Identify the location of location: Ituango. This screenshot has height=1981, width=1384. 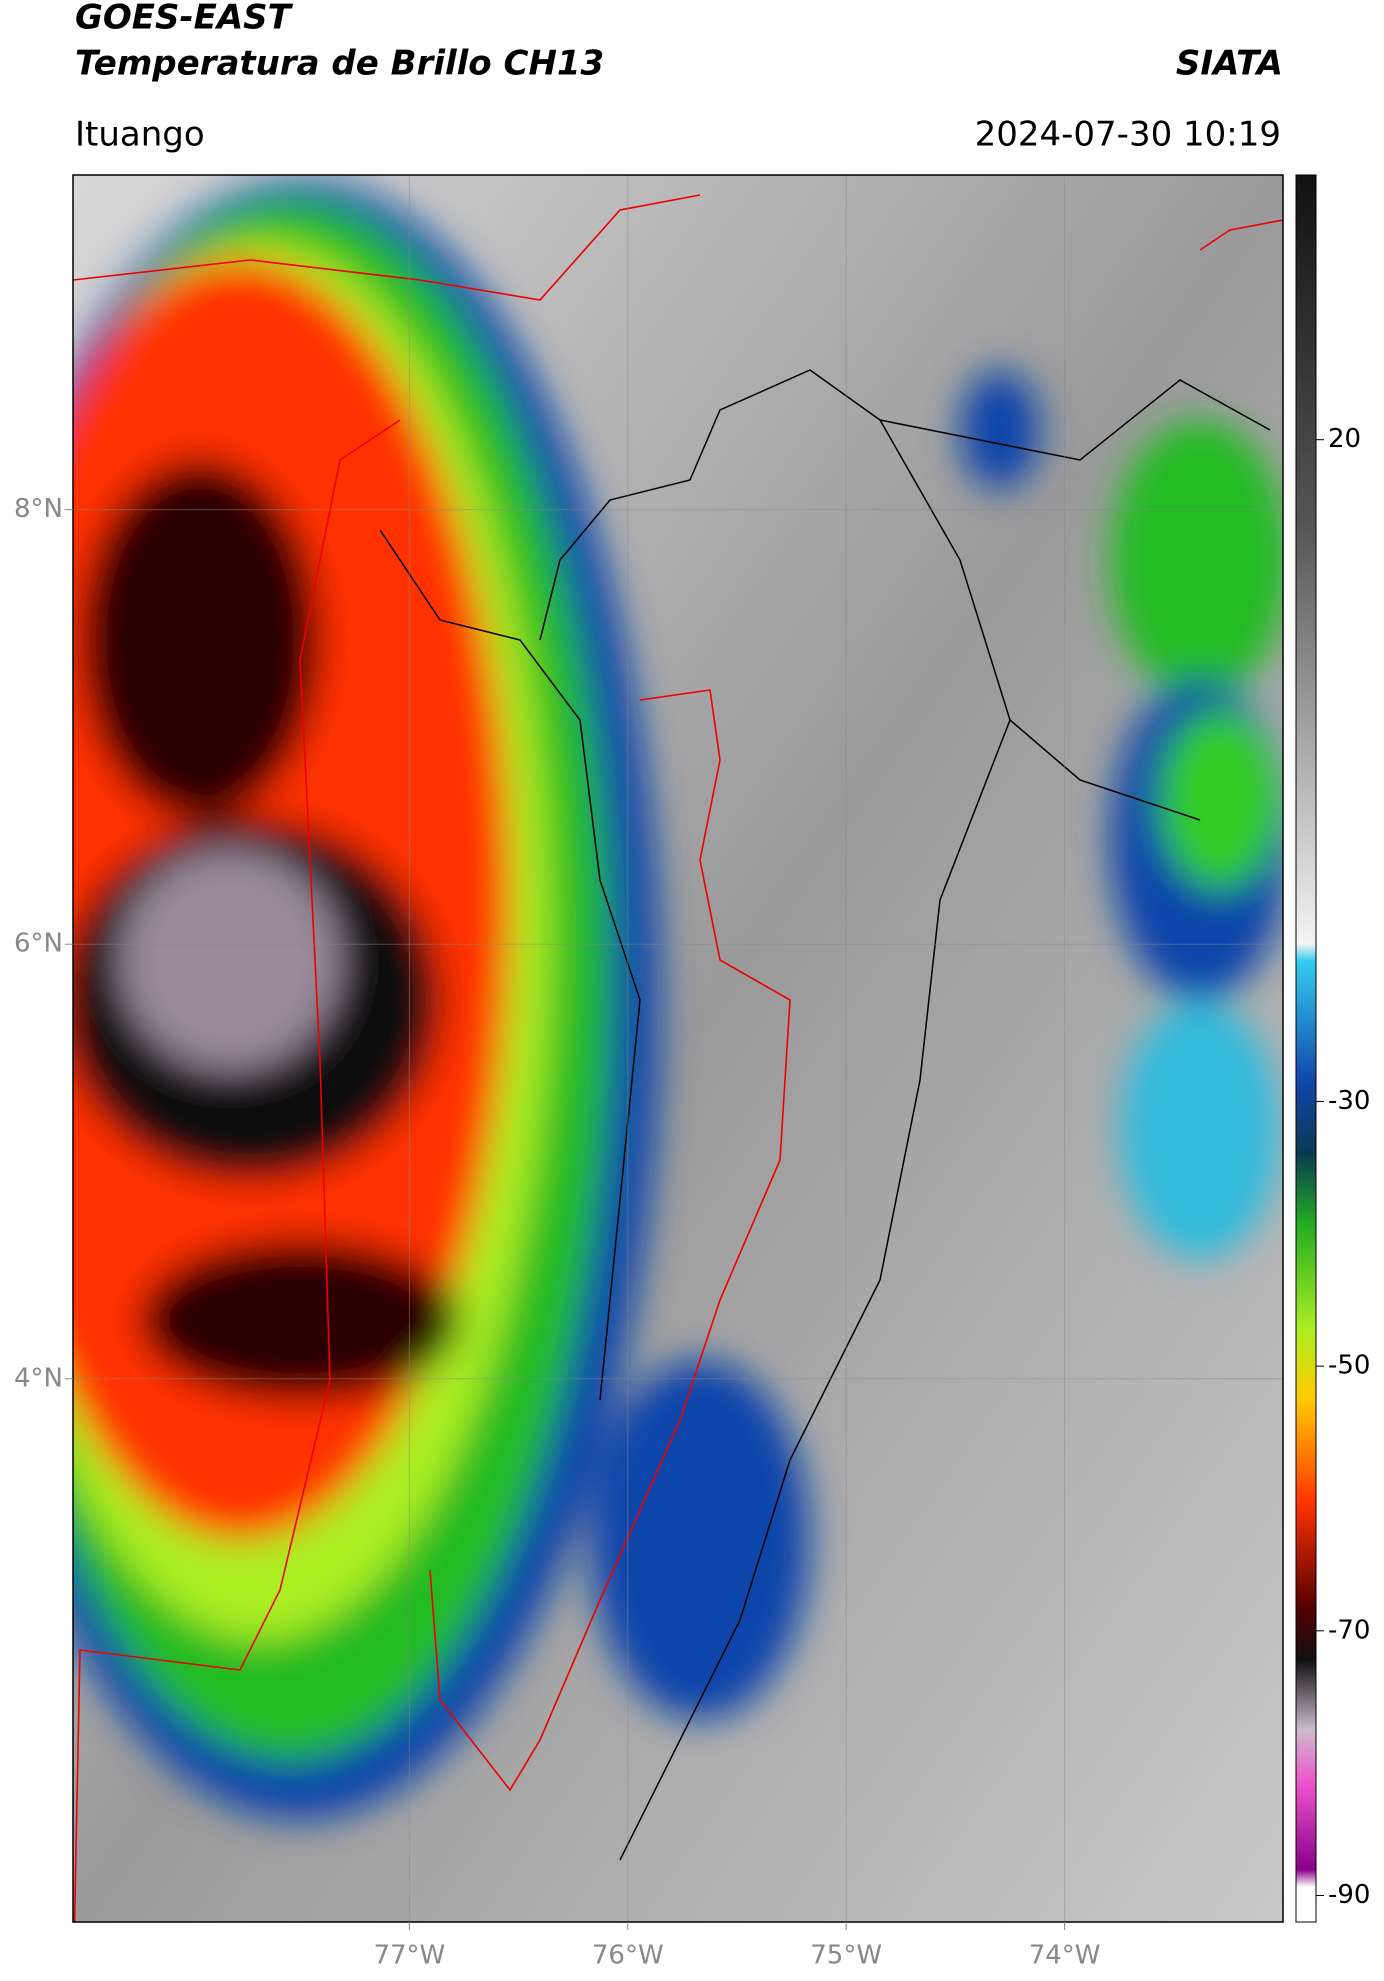
(140, 135).